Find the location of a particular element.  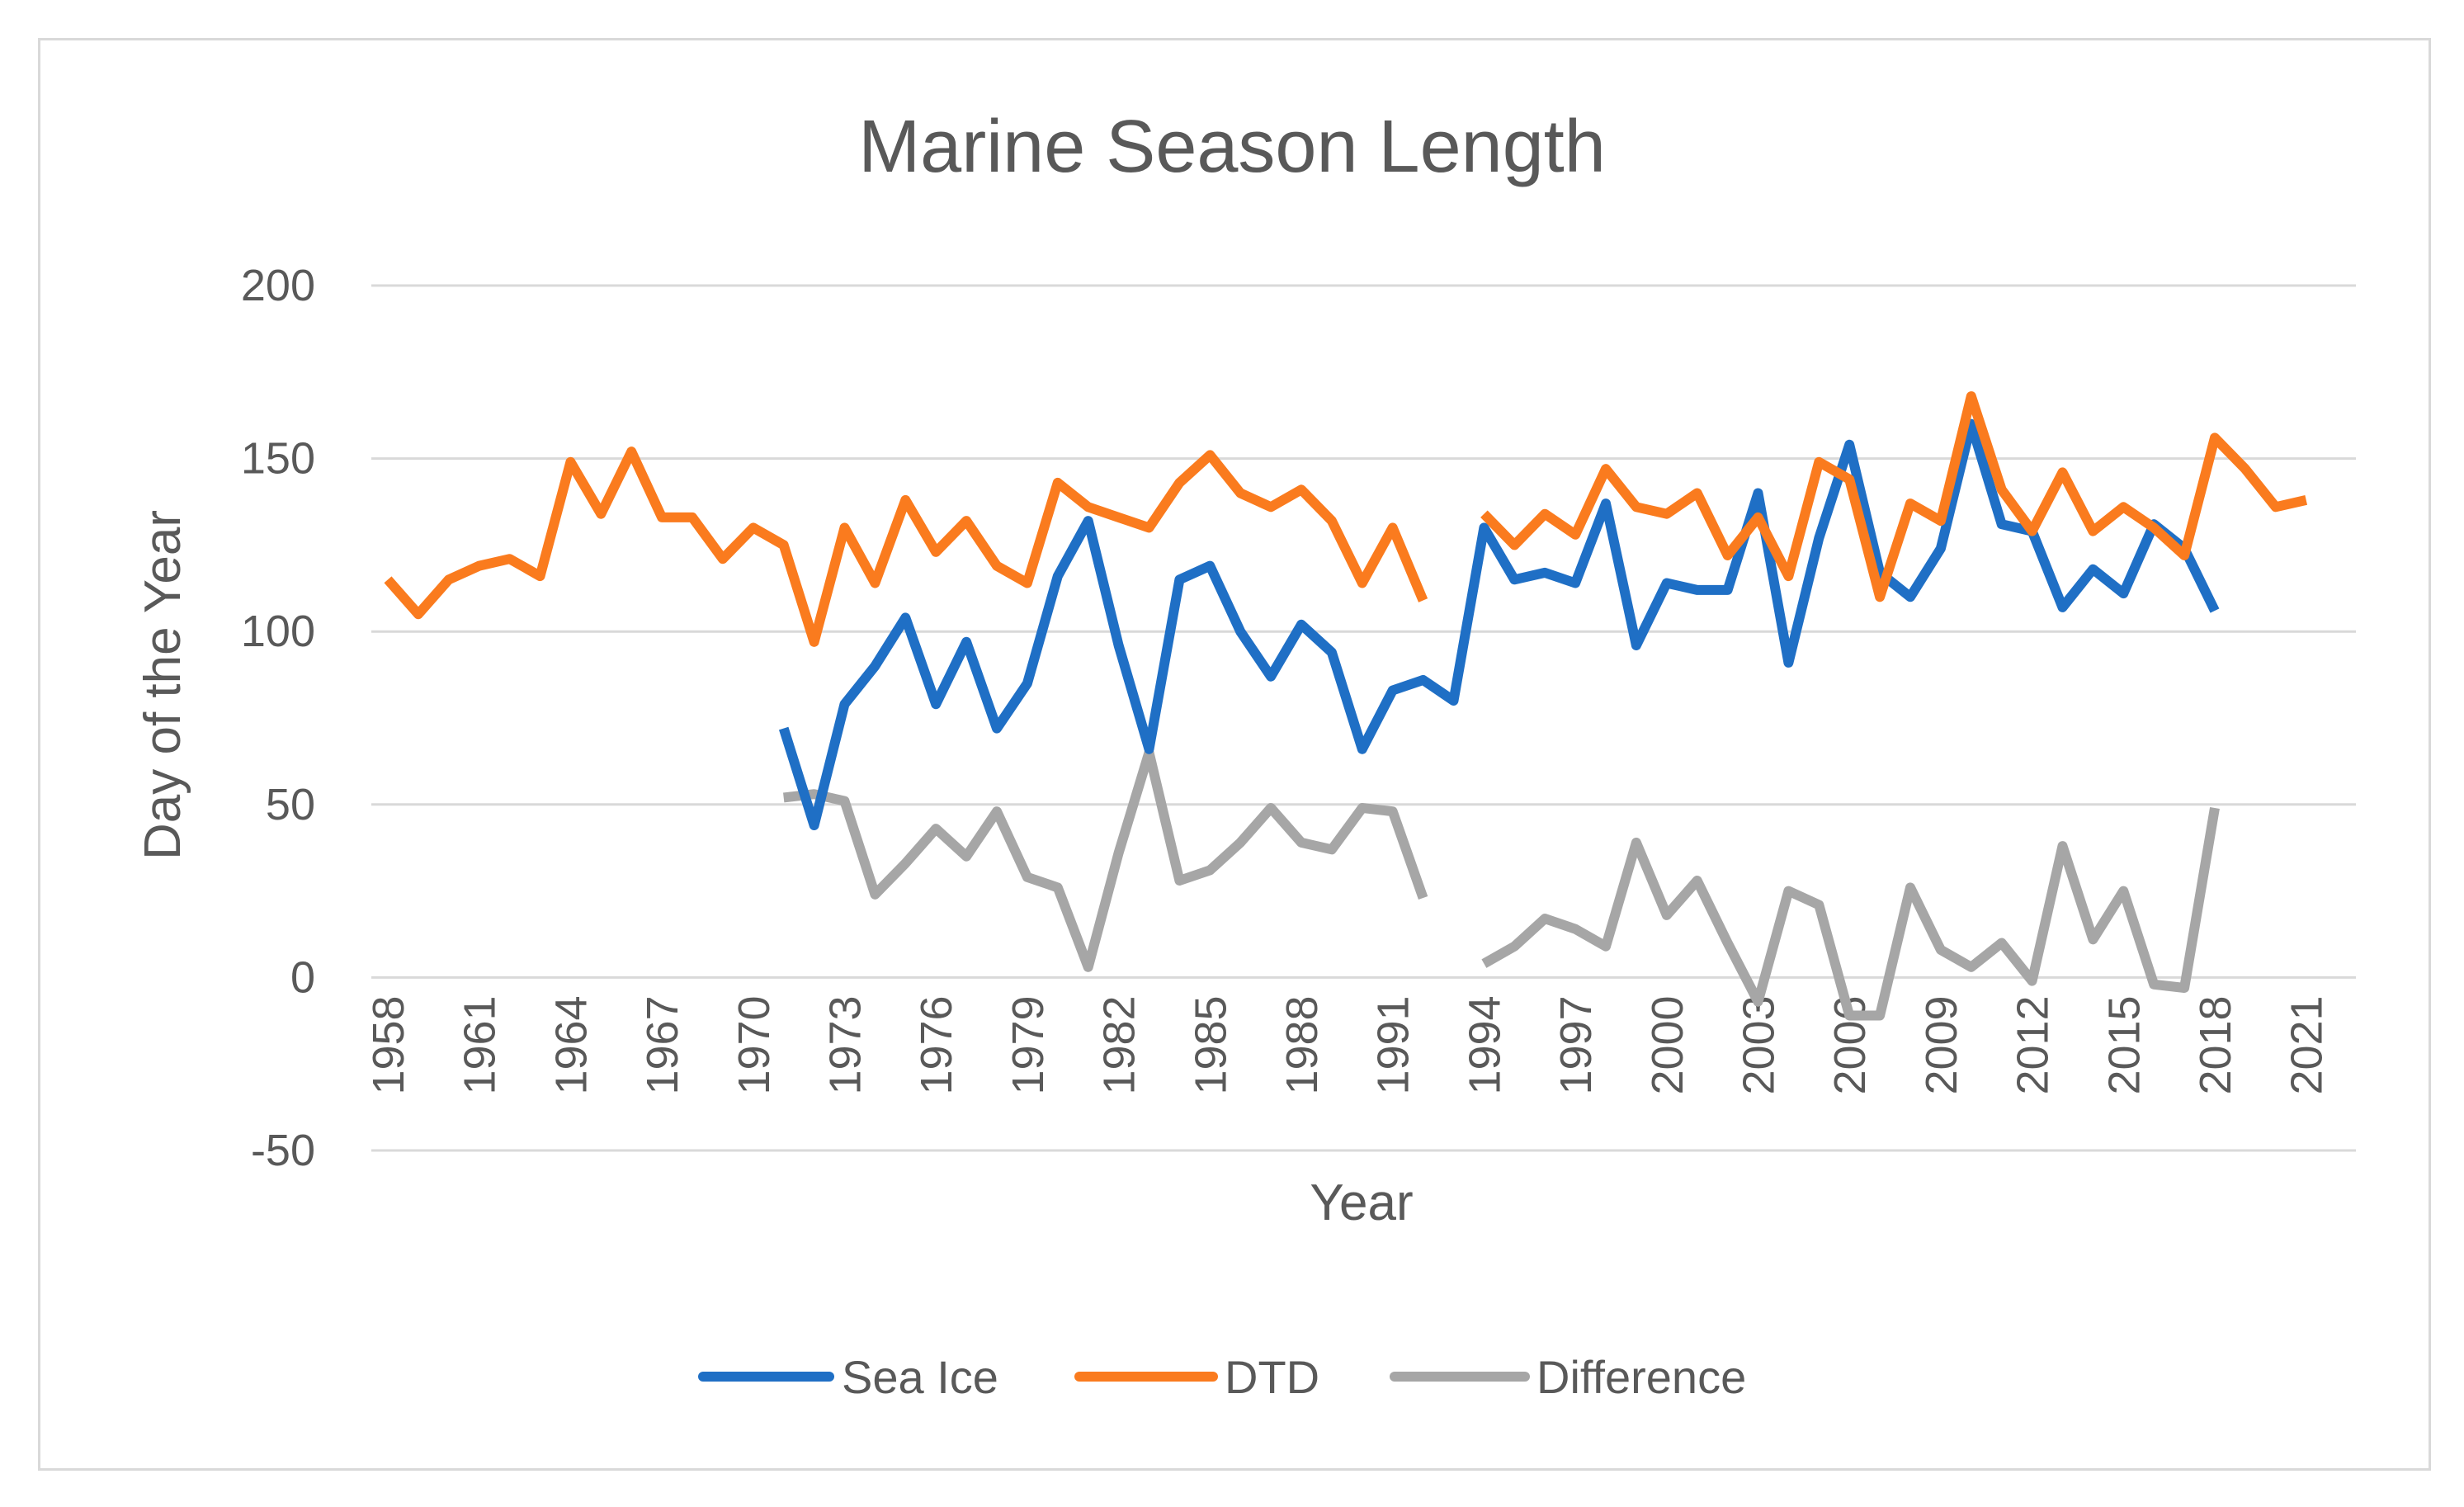

x-tick-label: 1982 is located at coordinates (1120, 1044).